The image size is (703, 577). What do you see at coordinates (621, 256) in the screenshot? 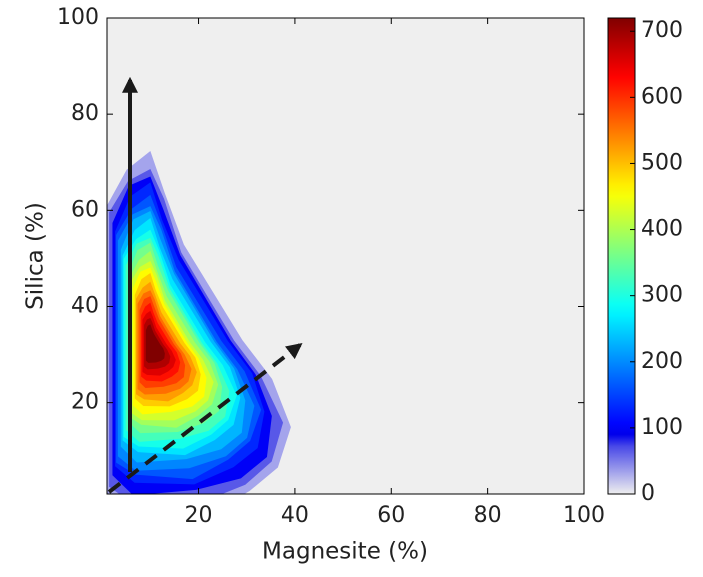
I see `colorbar` at bounding box center [621, 256].